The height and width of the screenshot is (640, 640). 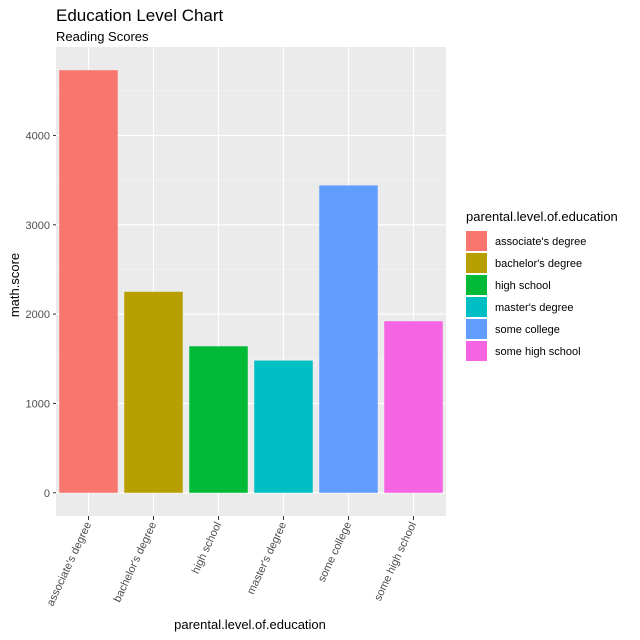 I want to click on legend-label: some college, so click(x=527, y=330).